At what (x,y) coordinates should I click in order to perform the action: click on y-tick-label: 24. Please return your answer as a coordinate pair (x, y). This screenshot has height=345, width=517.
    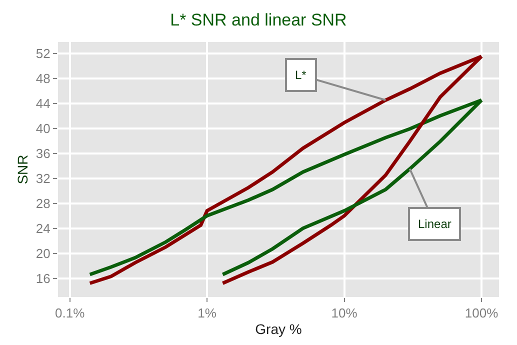
    Looking at the image, I should click on (43, 228).